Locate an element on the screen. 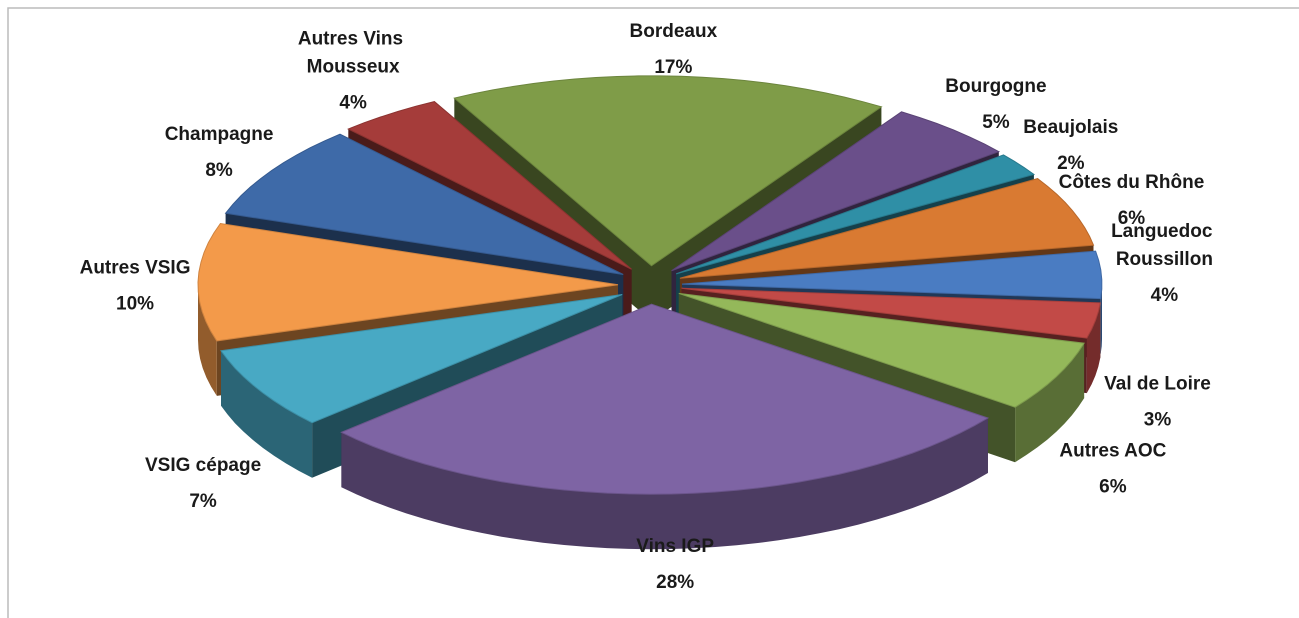 Image resolution: width=1299 pixels, height=618 pixels. data-label-name: Beaujolais is located at coordinates (1070, 127).